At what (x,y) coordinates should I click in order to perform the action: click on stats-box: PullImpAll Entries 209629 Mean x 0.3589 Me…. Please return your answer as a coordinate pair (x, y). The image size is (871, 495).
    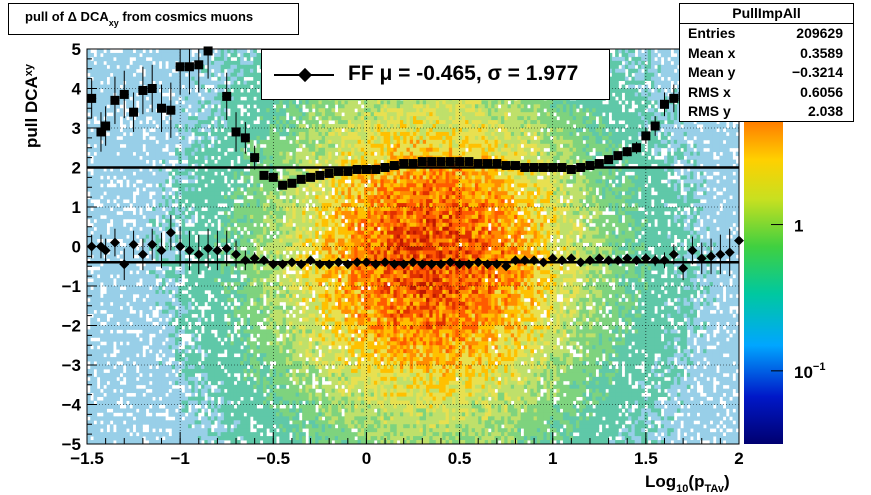
    Looking at the image, I should click on (766, 62).